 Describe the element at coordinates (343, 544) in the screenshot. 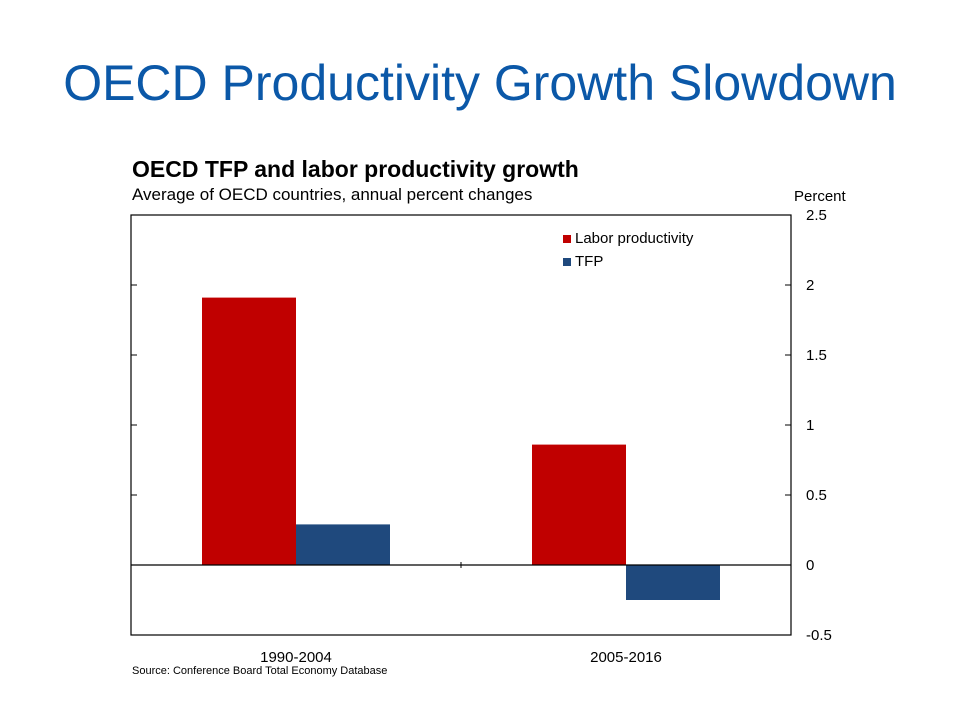

I see `bar-tfp-1990-2004` at that location.